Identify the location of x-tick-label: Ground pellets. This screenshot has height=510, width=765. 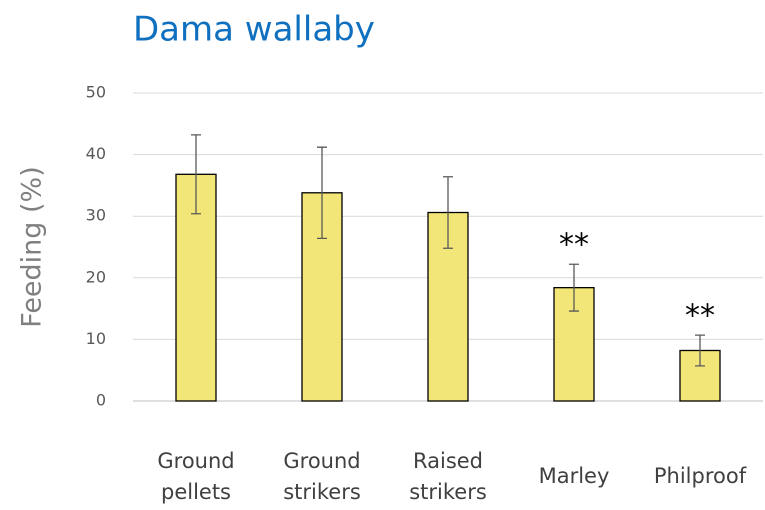
(195, 476).